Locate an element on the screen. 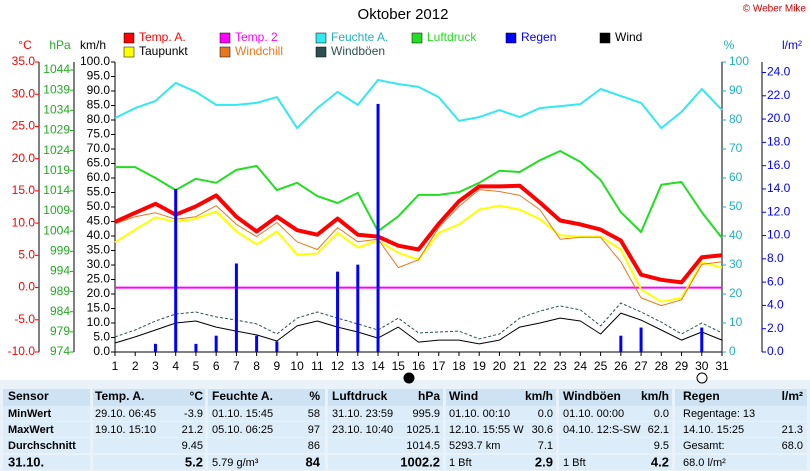 This screenshot has height=471, width=810. axis-label: hPa is located at coordinates (60, 45).